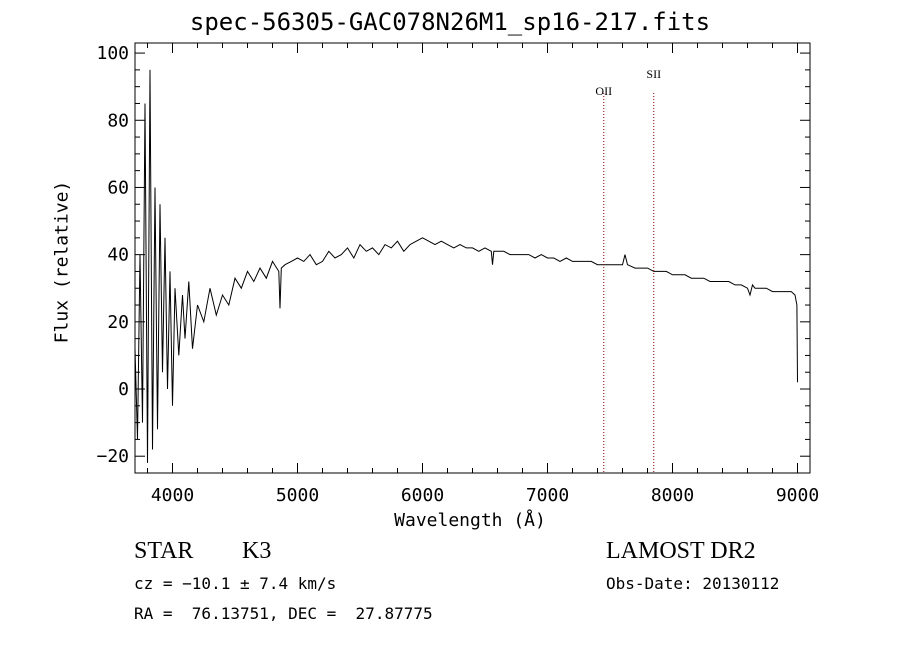  Describe the element at coordinates (123, 389) in the screenshot. I see `y-tick-label: 0` at that location.